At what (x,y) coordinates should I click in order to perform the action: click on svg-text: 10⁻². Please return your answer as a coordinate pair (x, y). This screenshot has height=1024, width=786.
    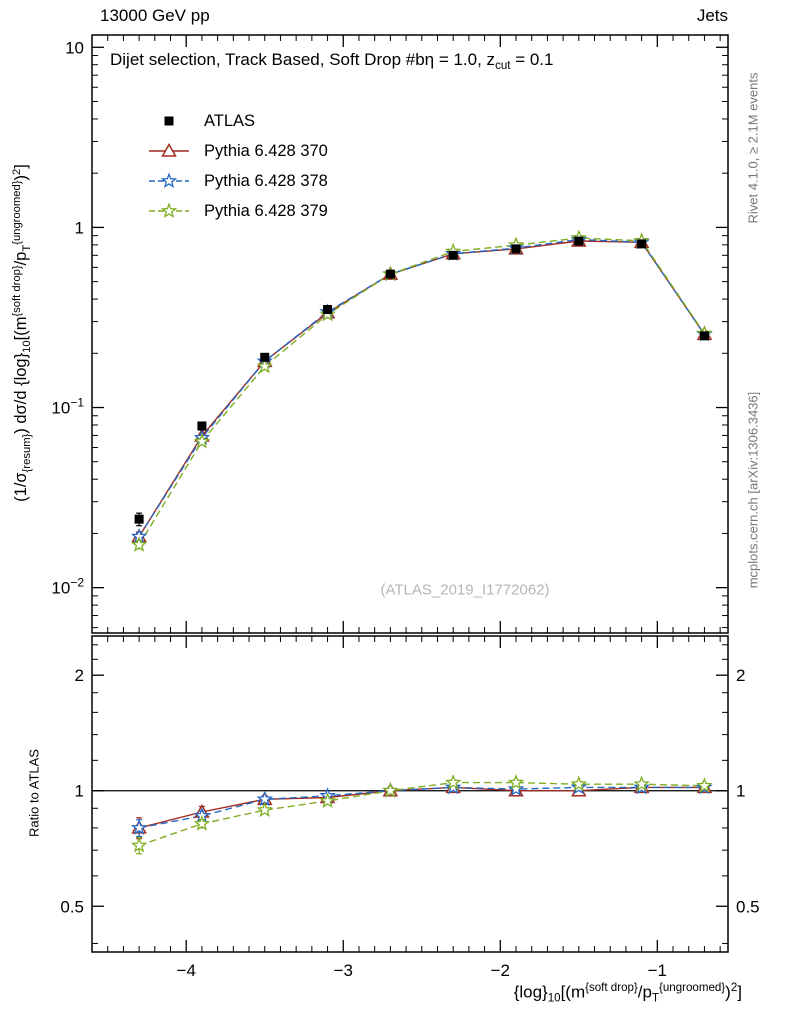
    Looking at the image, I should click on (67, 587).